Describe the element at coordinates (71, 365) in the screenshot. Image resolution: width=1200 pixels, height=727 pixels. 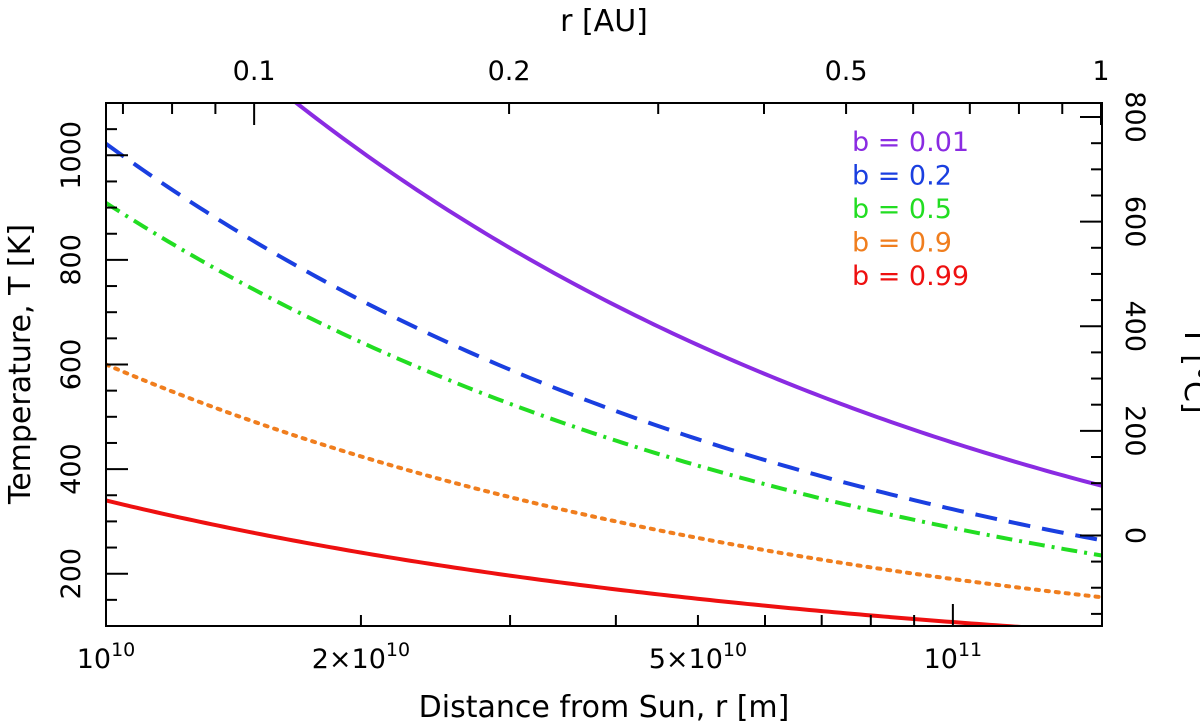
I see `y-tick-label: 600` at that location.